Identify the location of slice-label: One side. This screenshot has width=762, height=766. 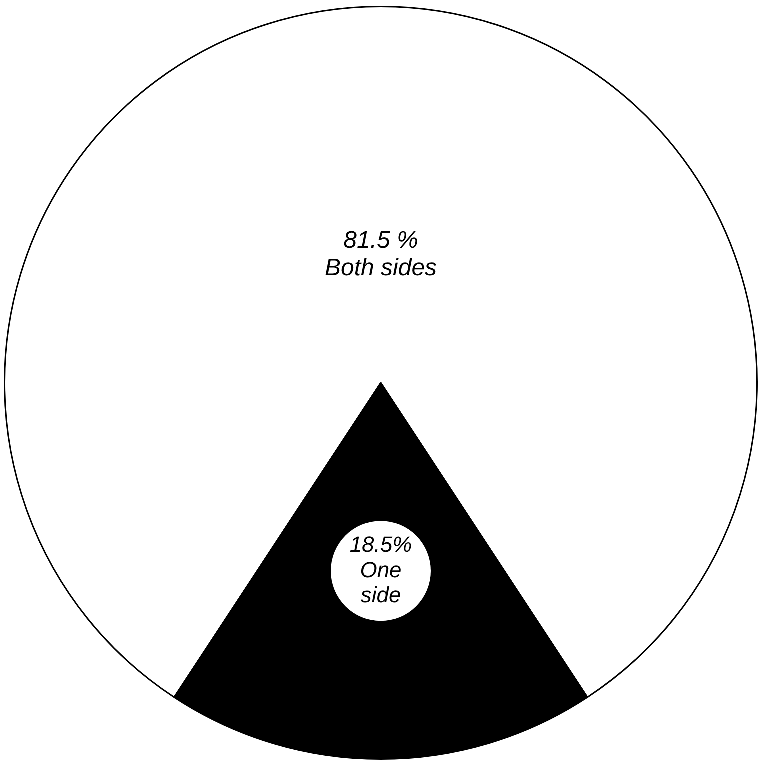
(381, 582).